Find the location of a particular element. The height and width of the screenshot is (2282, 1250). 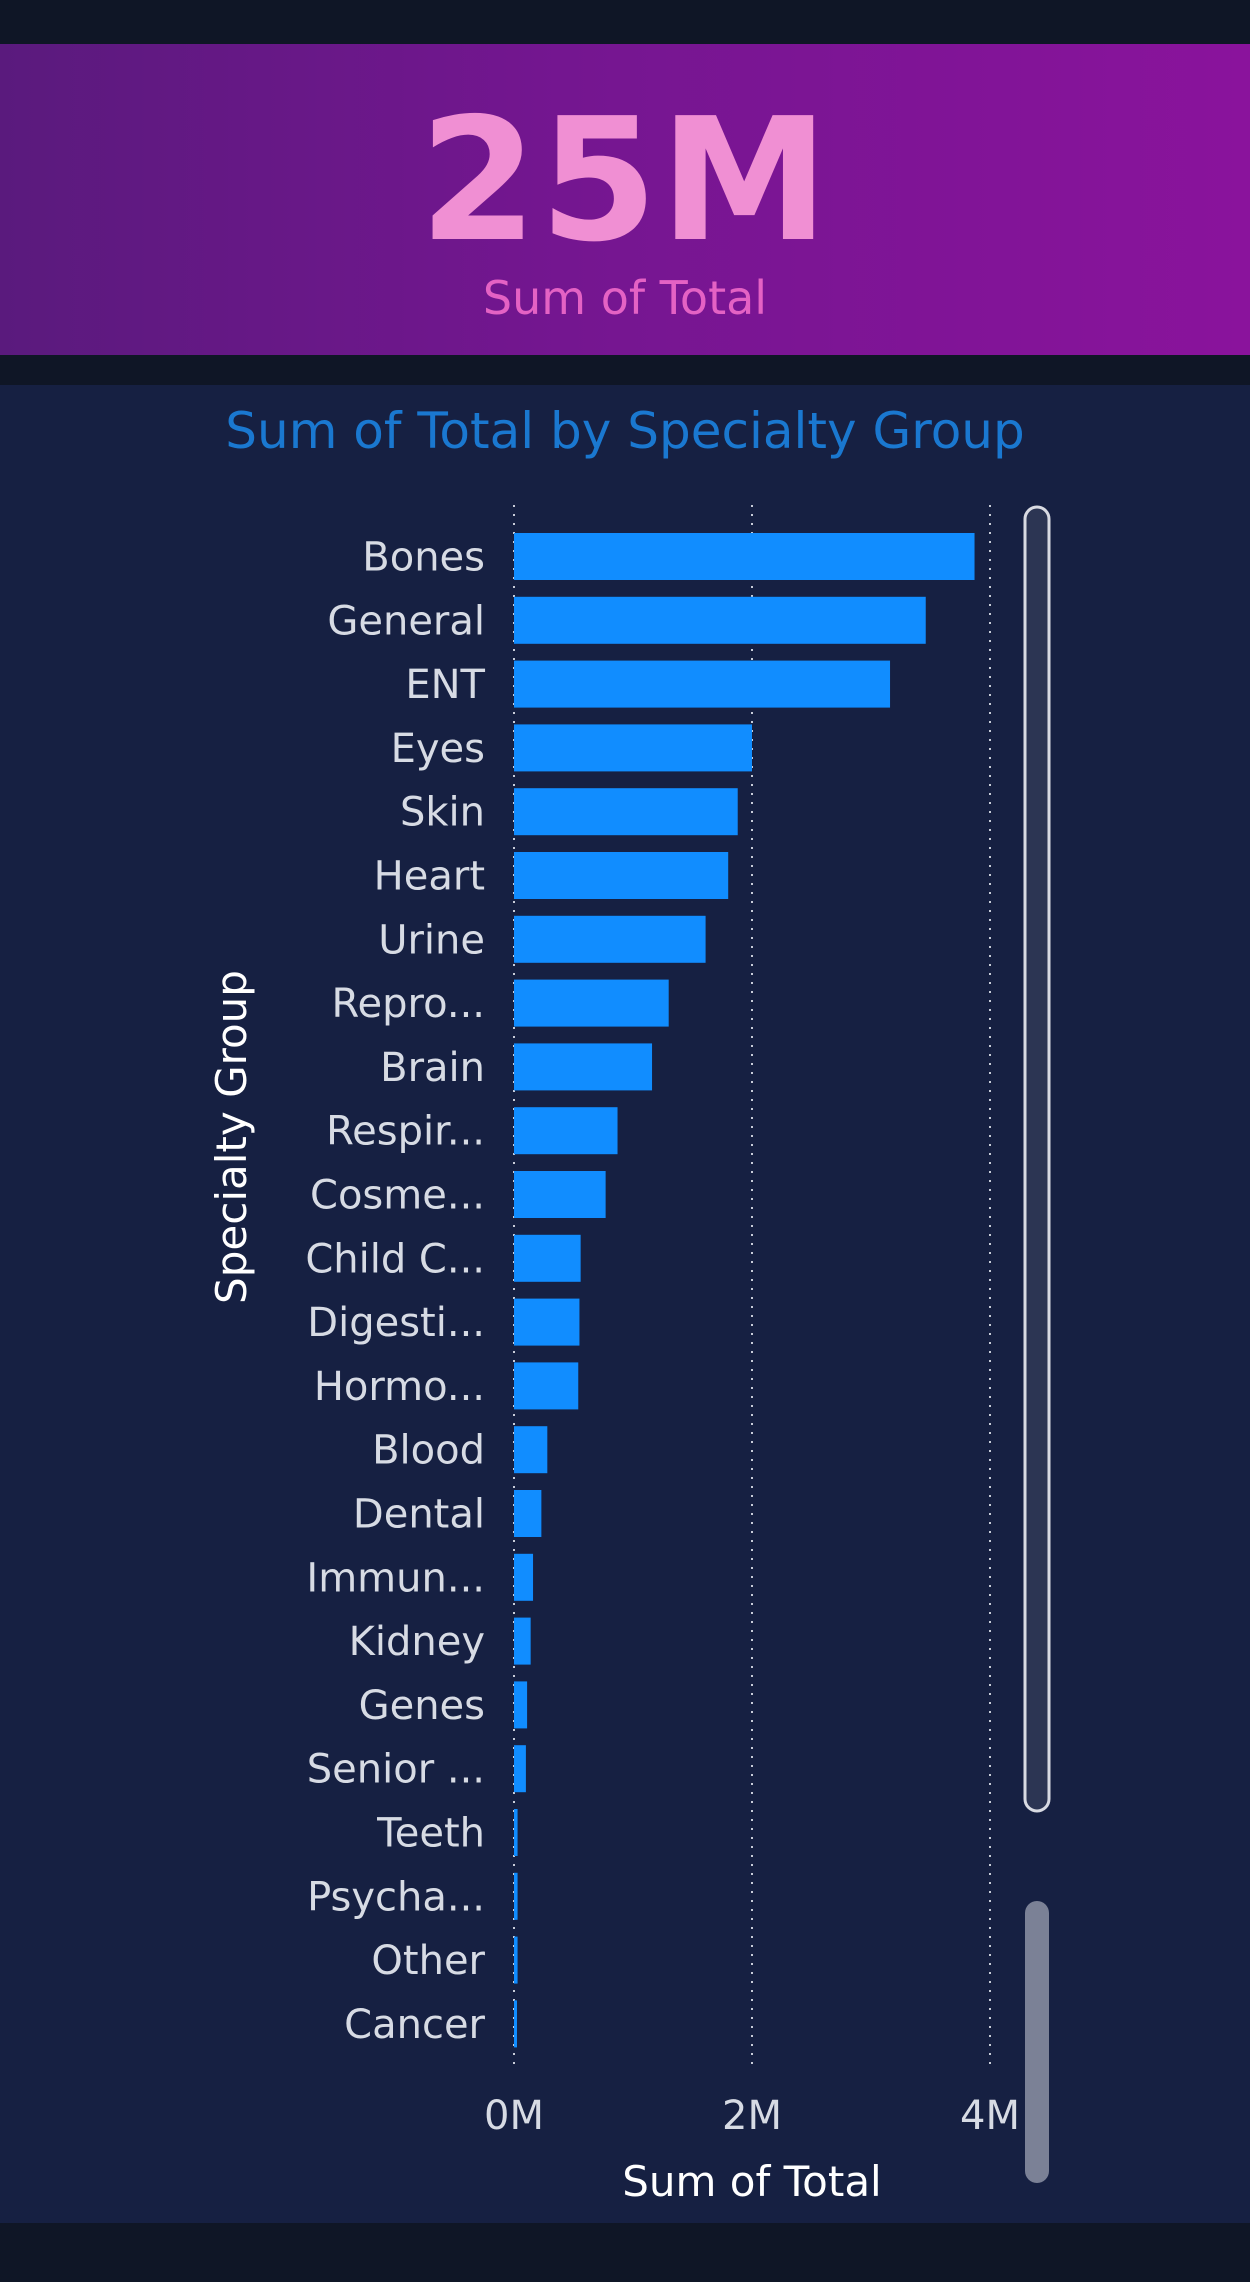

x-axis-title: Sum of Total is located at coordinates (751, 2181).